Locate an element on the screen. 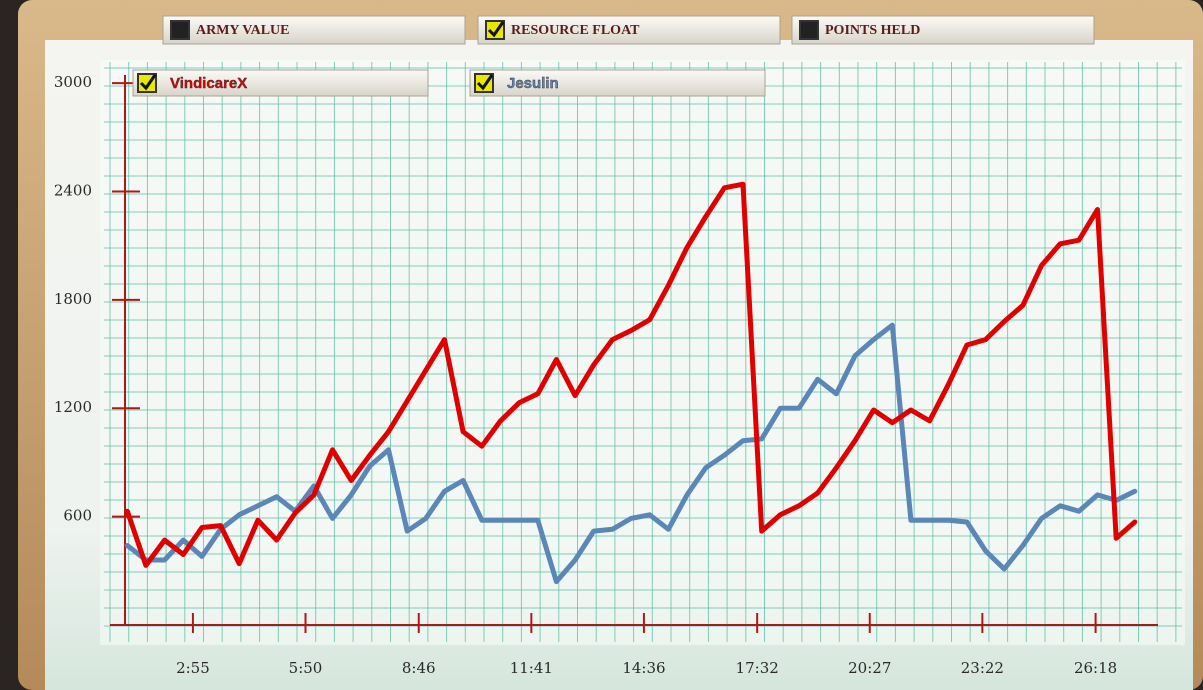  tab-label: RESOURCE FLOAT is located at coordinates (575, 30).